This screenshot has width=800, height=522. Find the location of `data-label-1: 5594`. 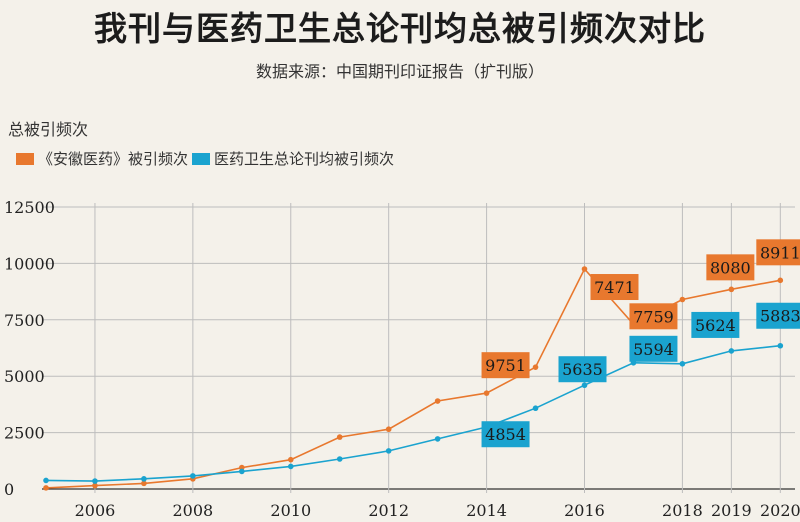

data-label-1: 5594 is located at coordinates (653, 349).